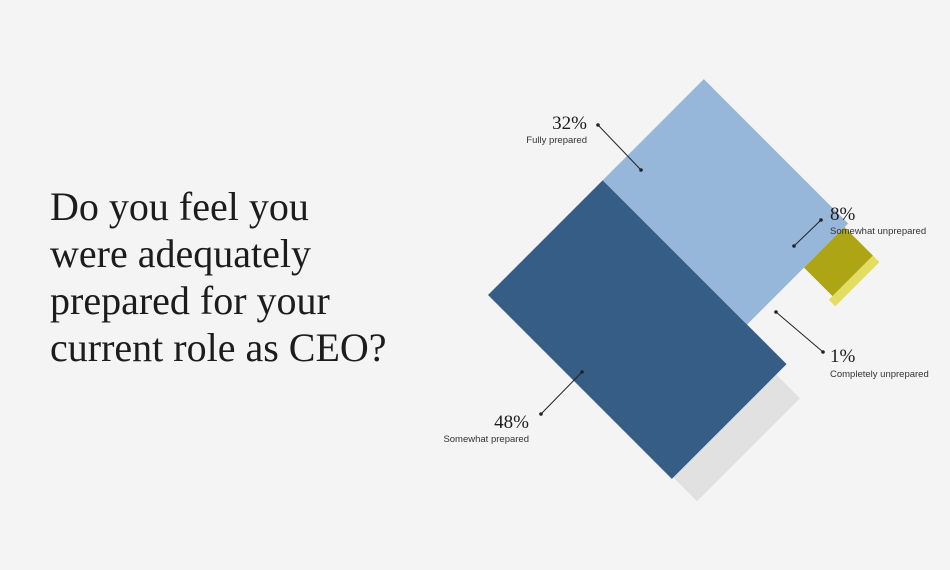 The image size is (950, 570). I want to click on segment-somewhat-unprepared, so click(838, 262).